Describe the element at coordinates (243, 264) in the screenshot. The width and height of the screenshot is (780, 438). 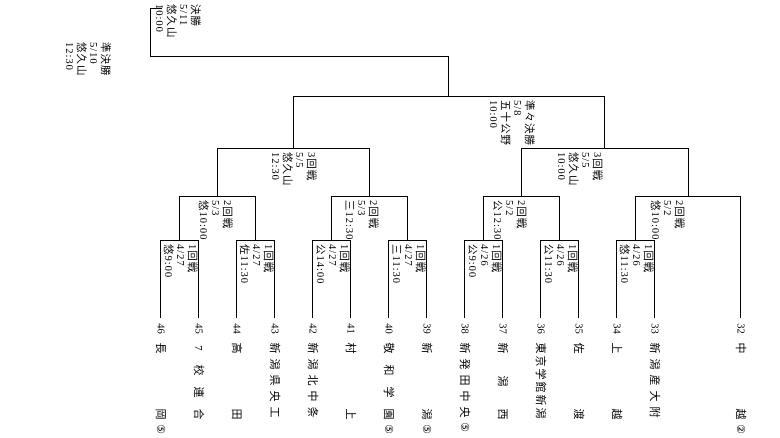
I see `round-label-line: 佐11:30` at that location.